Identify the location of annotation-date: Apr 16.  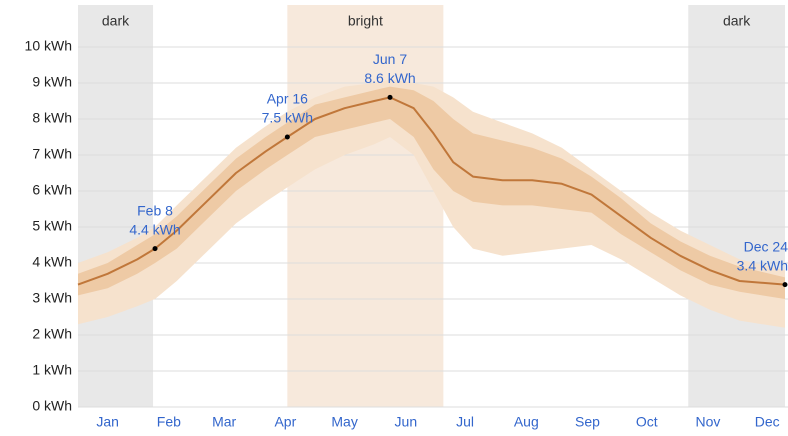
(287, 99).